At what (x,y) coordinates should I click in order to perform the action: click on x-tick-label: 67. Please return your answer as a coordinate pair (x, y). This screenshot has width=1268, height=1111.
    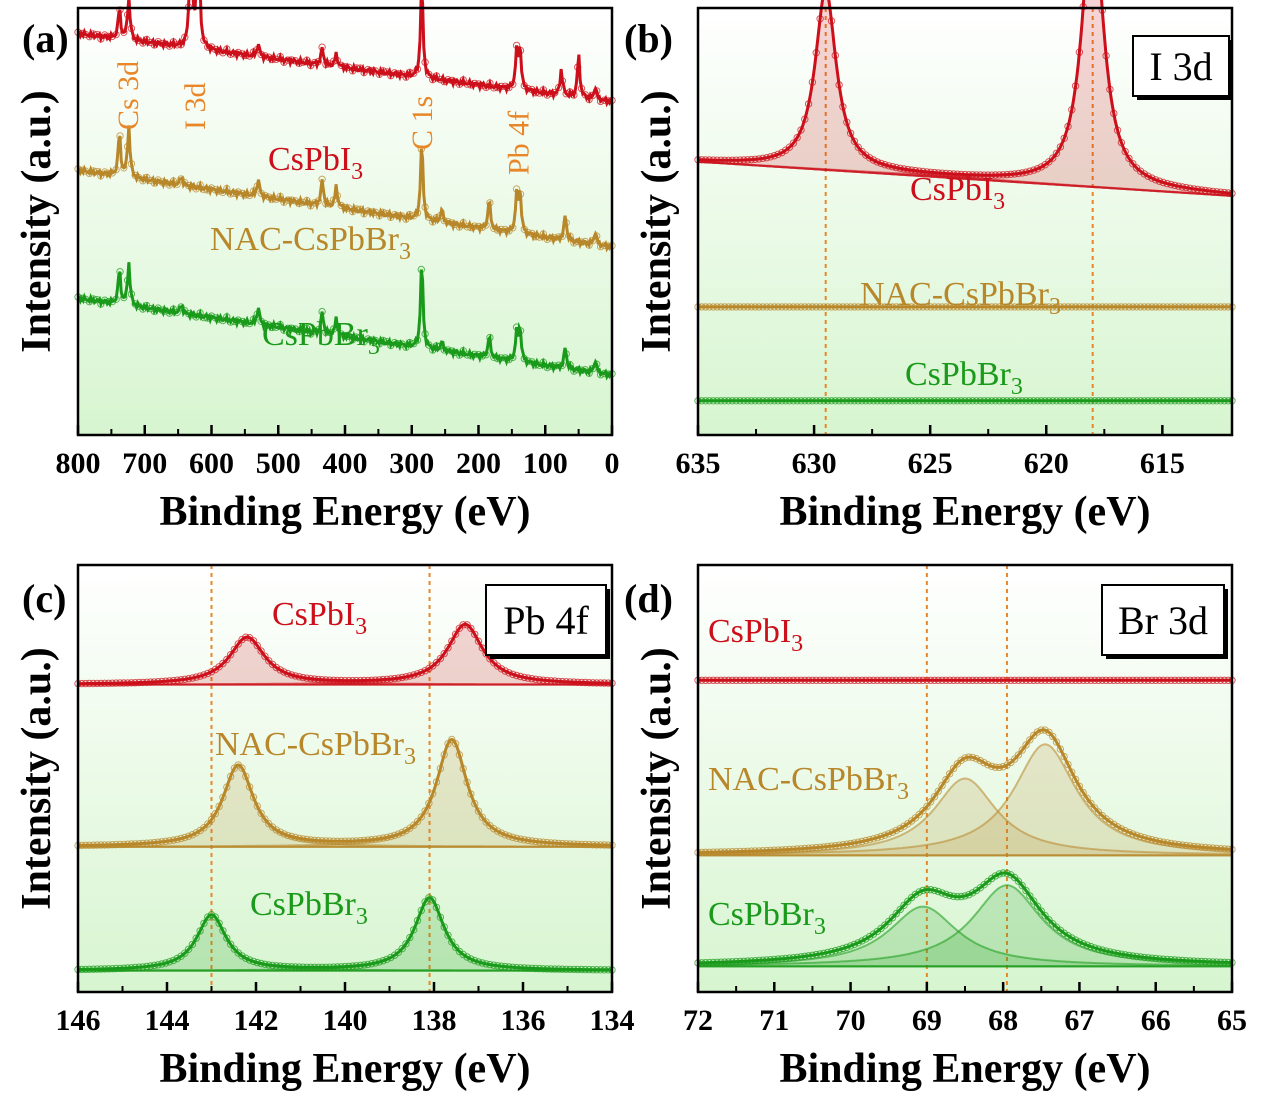
    Looking at the image, I should click on (1079, 1020).